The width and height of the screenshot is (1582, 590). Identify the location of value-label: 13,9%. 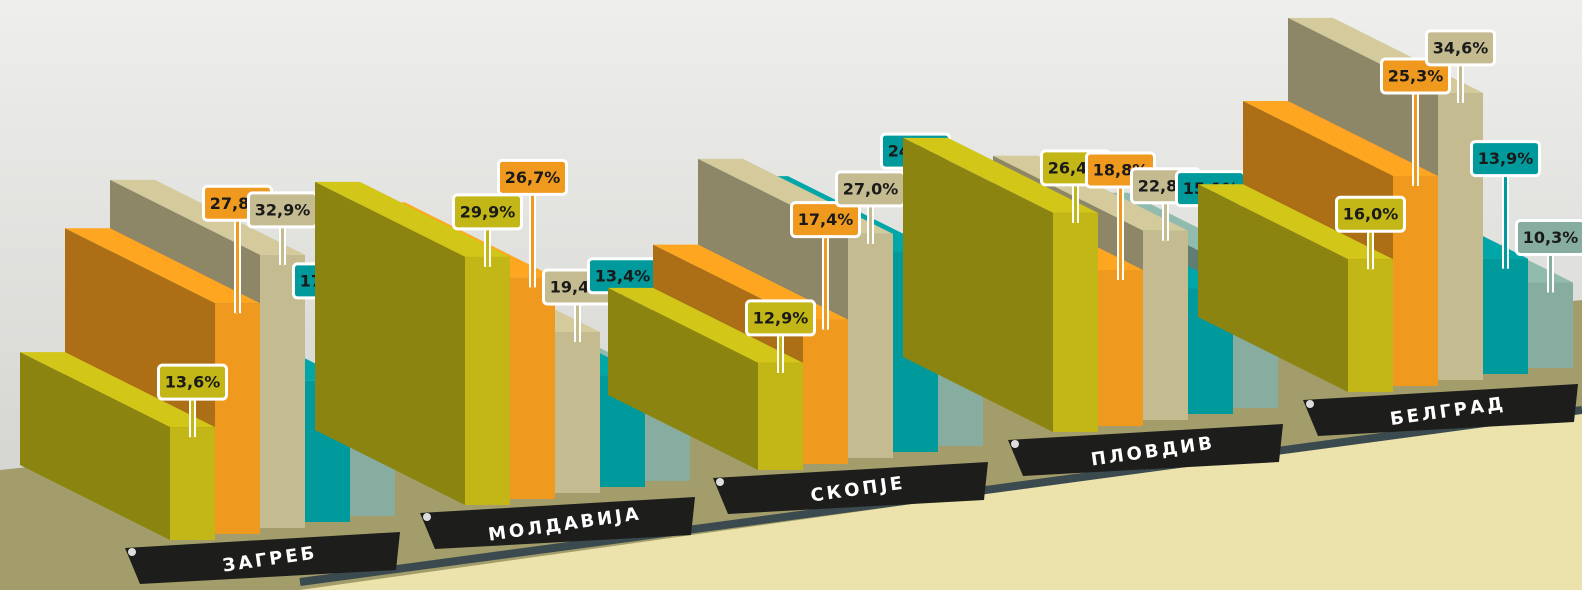
(1506, 158).